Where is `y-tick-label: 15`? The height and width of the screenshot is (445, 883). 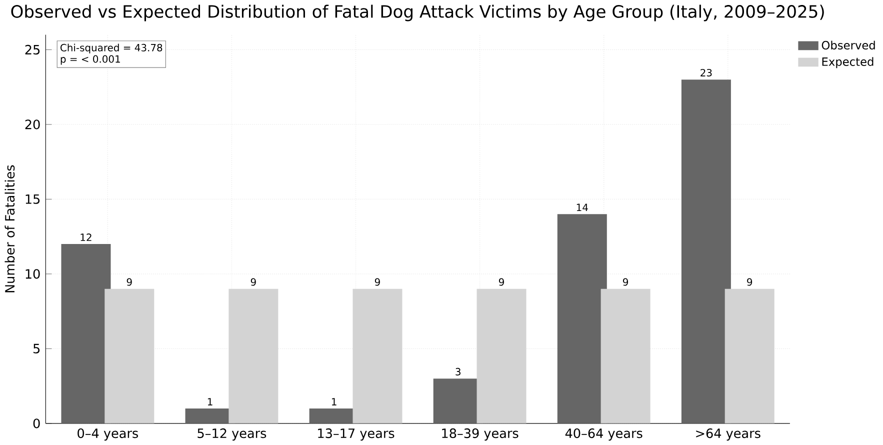 y-tick-label: 15 is located at coordinates (33, 199).